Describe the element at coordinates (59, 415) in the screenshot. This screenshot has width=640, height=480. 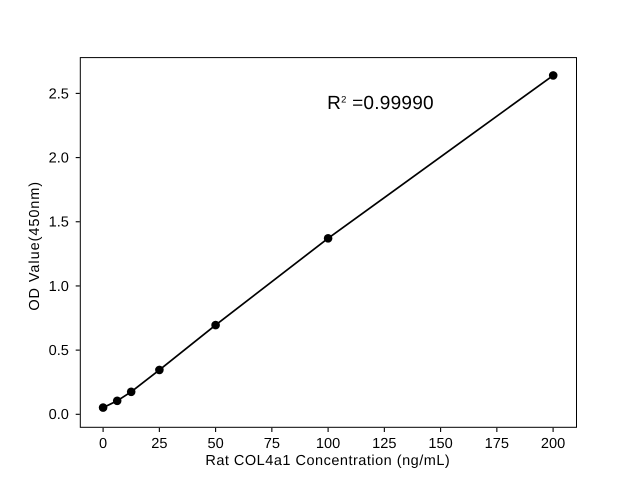
I see `svg-text: 0.0` at that location.